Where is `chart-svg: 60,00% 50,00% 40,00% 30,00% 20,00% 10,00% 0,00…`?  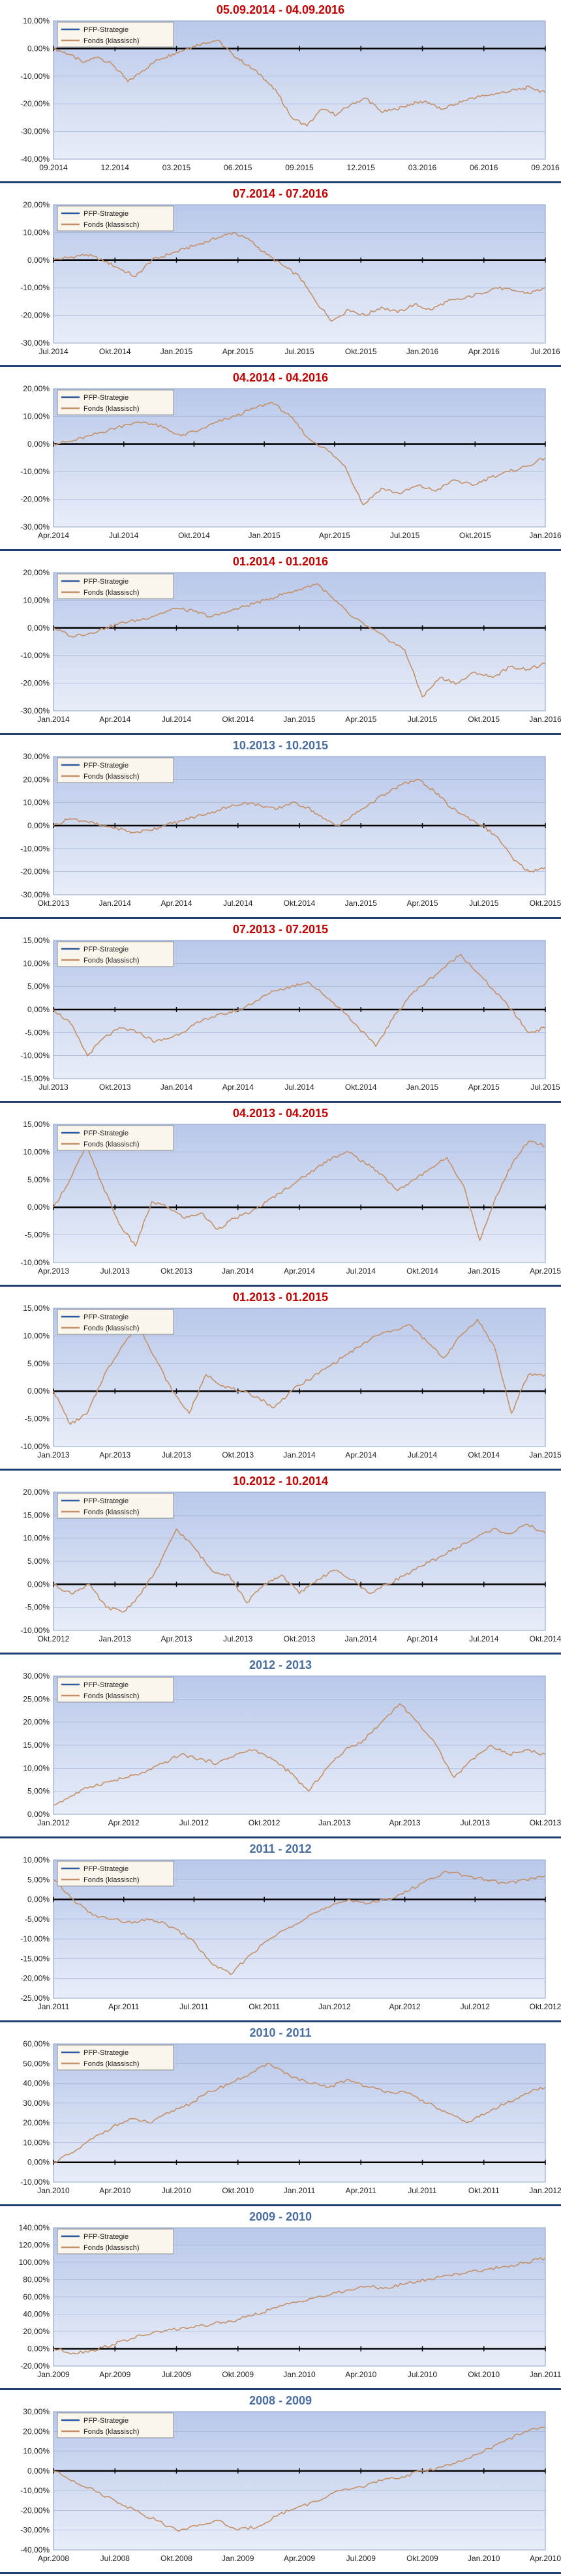 chart-svg: 60,00% 50,00% 40,00% 30,00% 20,00% 10,00% 0,00… is located at coordinates (290, 2117).